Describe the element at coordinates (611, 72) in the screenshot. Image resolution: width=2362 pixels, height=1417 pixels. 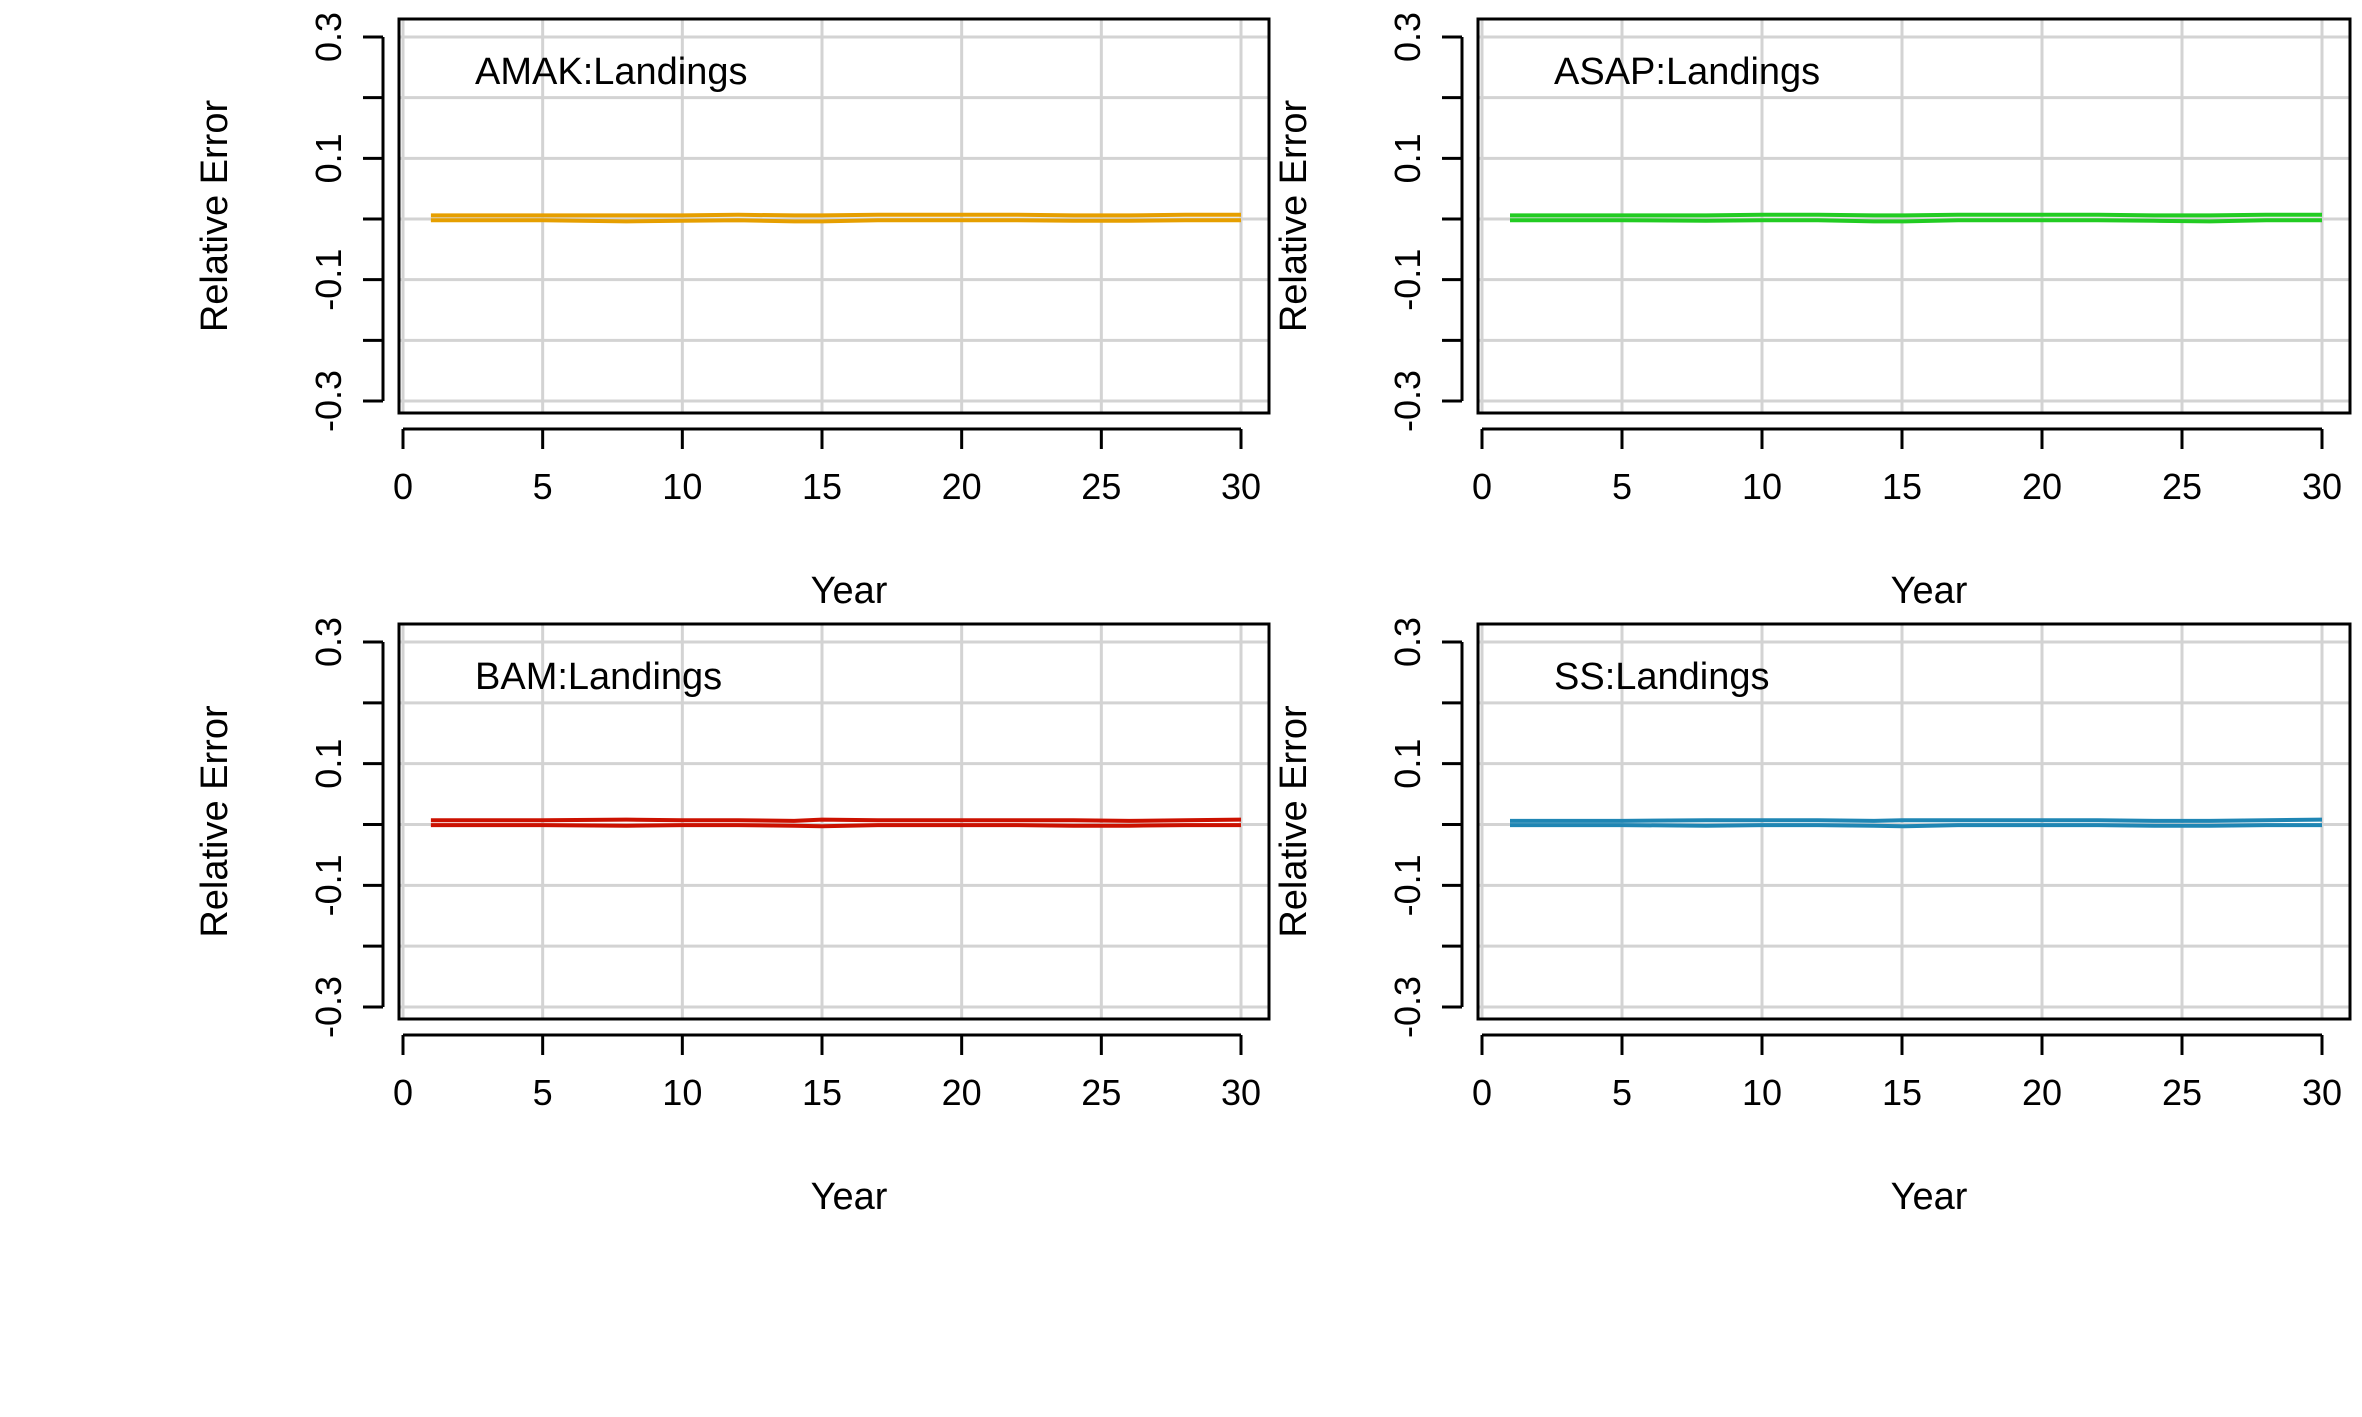
I see `panel-title: AMAK:Landings` at that location.